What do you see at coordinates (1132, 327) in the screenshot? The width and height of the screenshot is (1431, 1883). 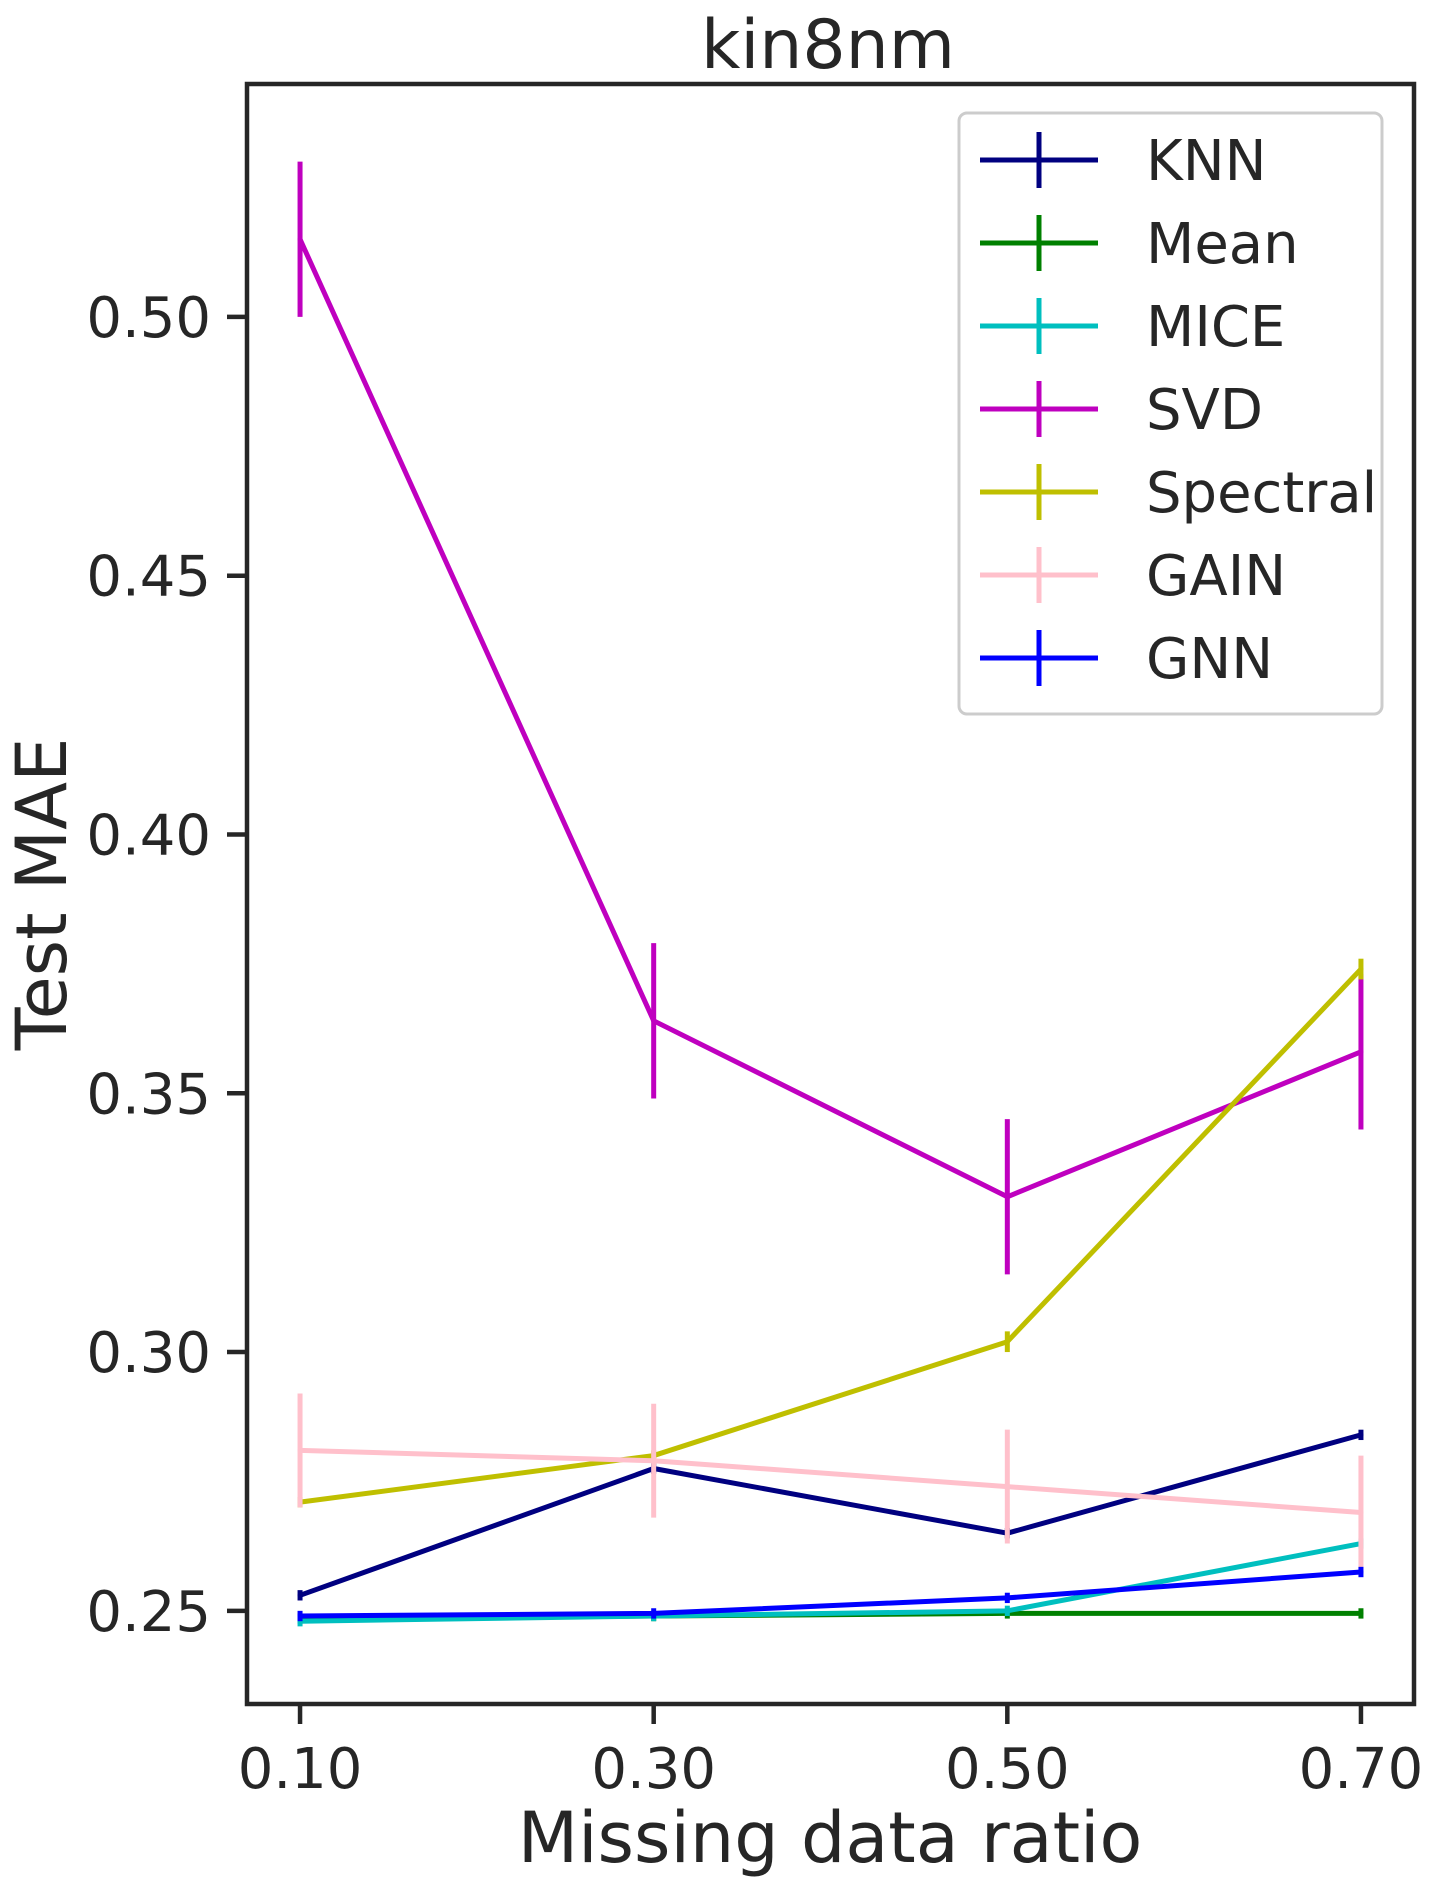 I see `legend-entry-mice: MICE` at bounding box center [1132, 327].